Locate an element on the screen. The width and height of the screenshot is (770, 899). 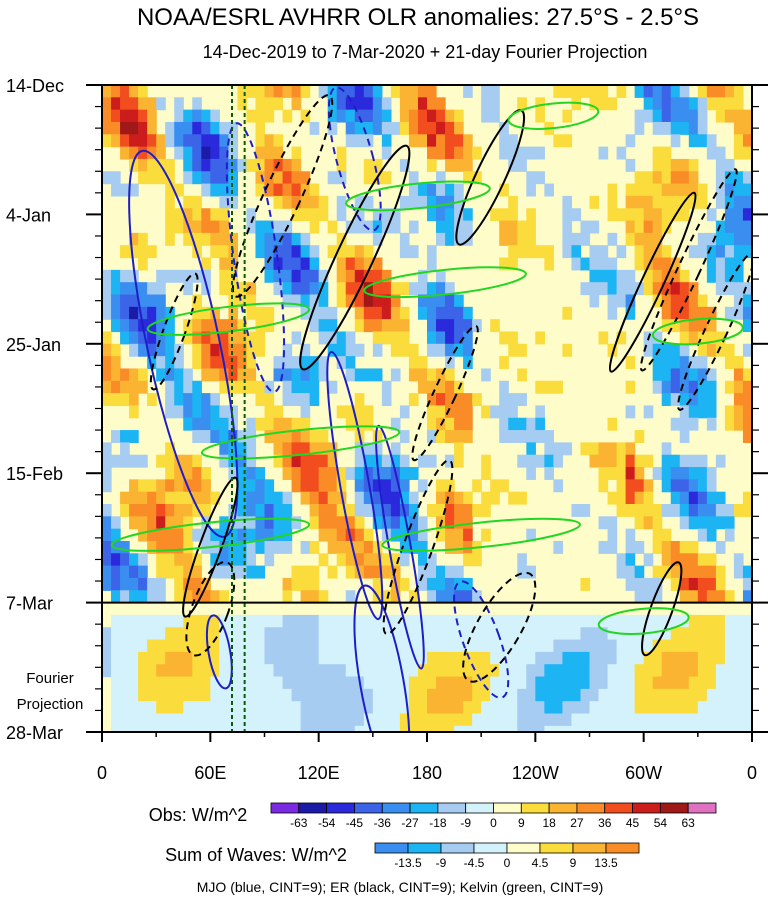
y-tick-label: 15-Feb is located at coordinates (34, 474).